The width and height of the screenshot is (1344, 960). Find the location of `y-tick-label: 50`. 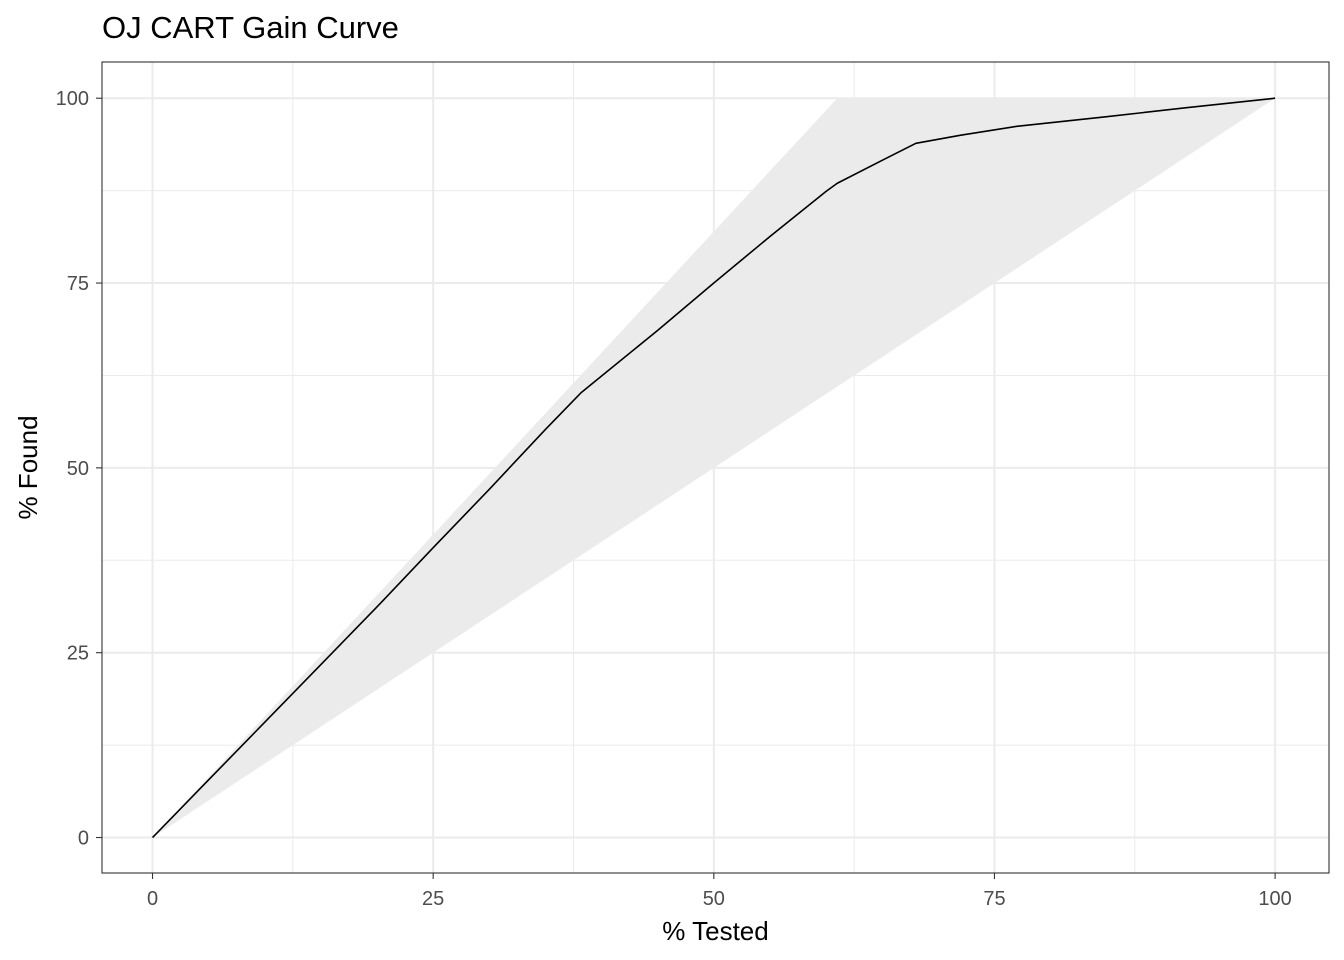

y-tick-label: 50 is located at coordinates (78, 469).